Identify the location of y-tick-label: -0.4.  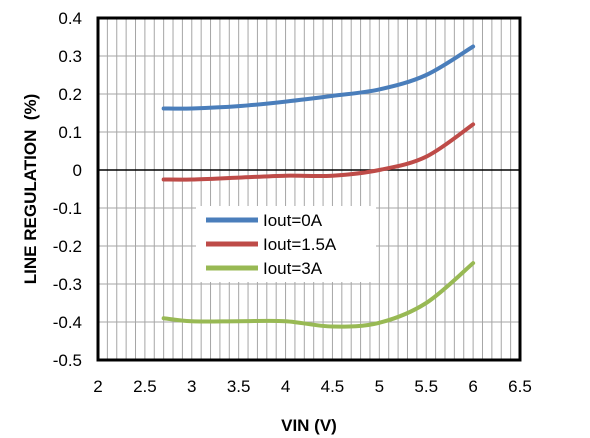
(67, 322).